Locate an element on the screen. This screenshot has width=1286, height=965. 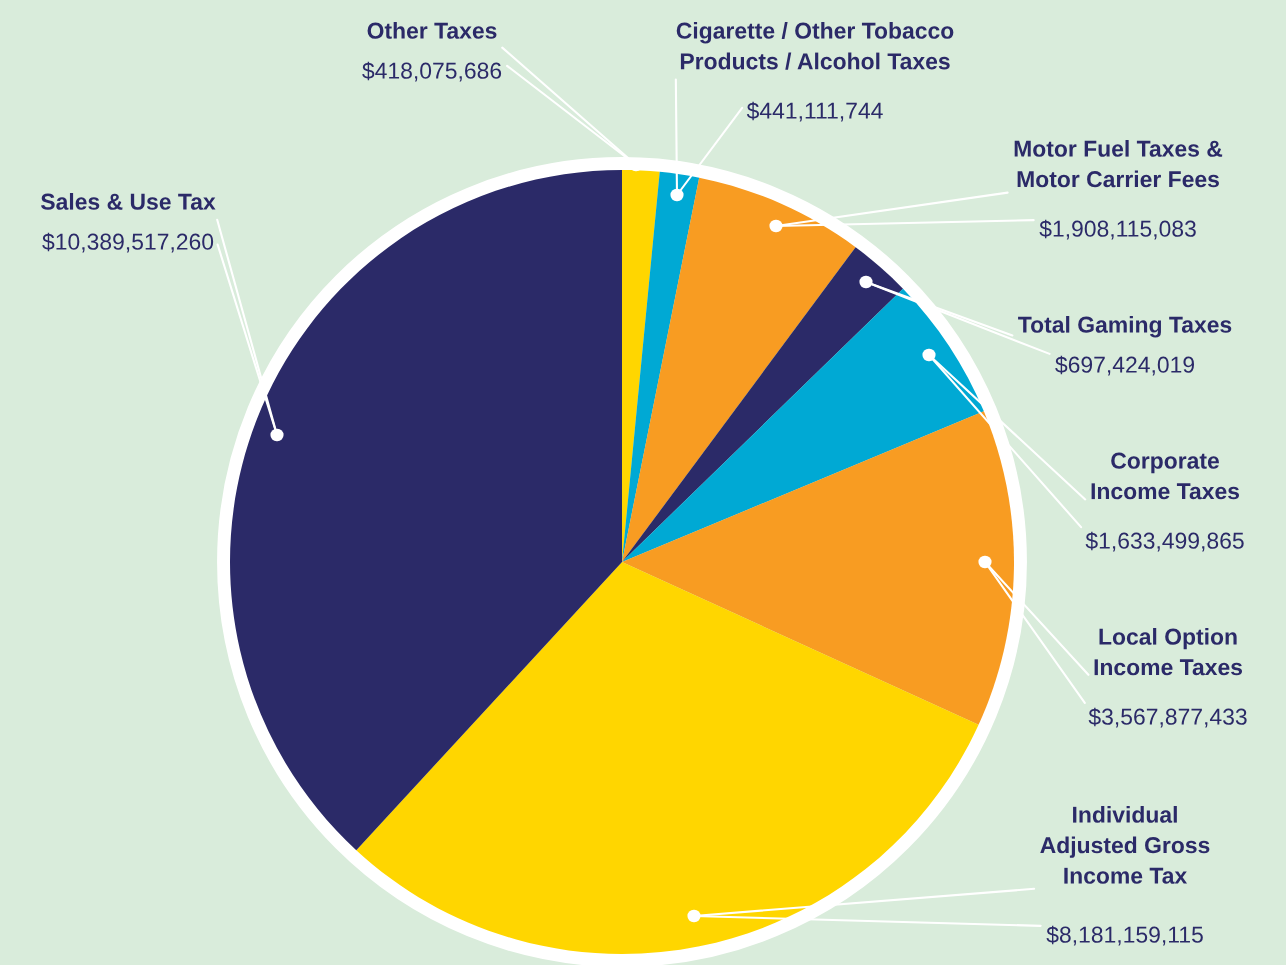
data-label: $10,389,517,260 is located at coordinates (128, 242).